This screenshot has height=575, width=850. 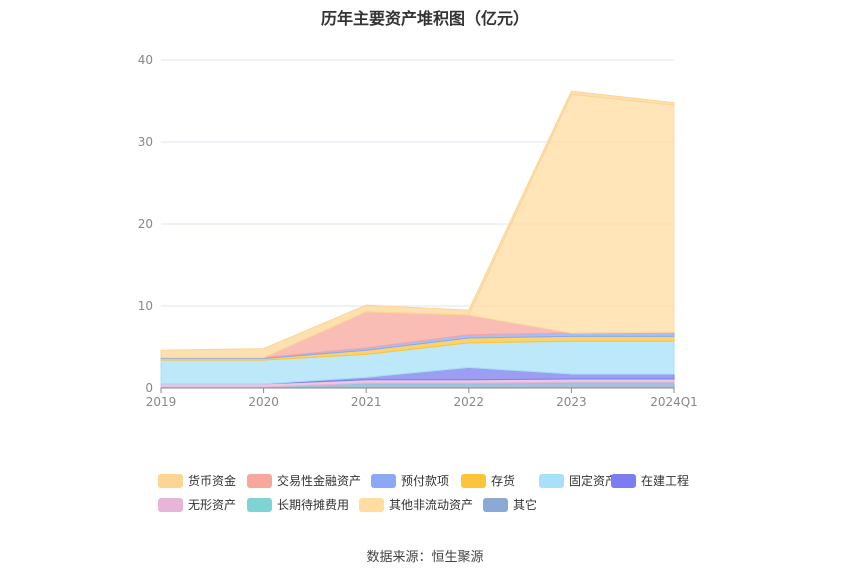 What do you see at coordinates (161, 402) in the screenshot?
I see `x-tick-label: 2019` at bounding box center [161, 402].